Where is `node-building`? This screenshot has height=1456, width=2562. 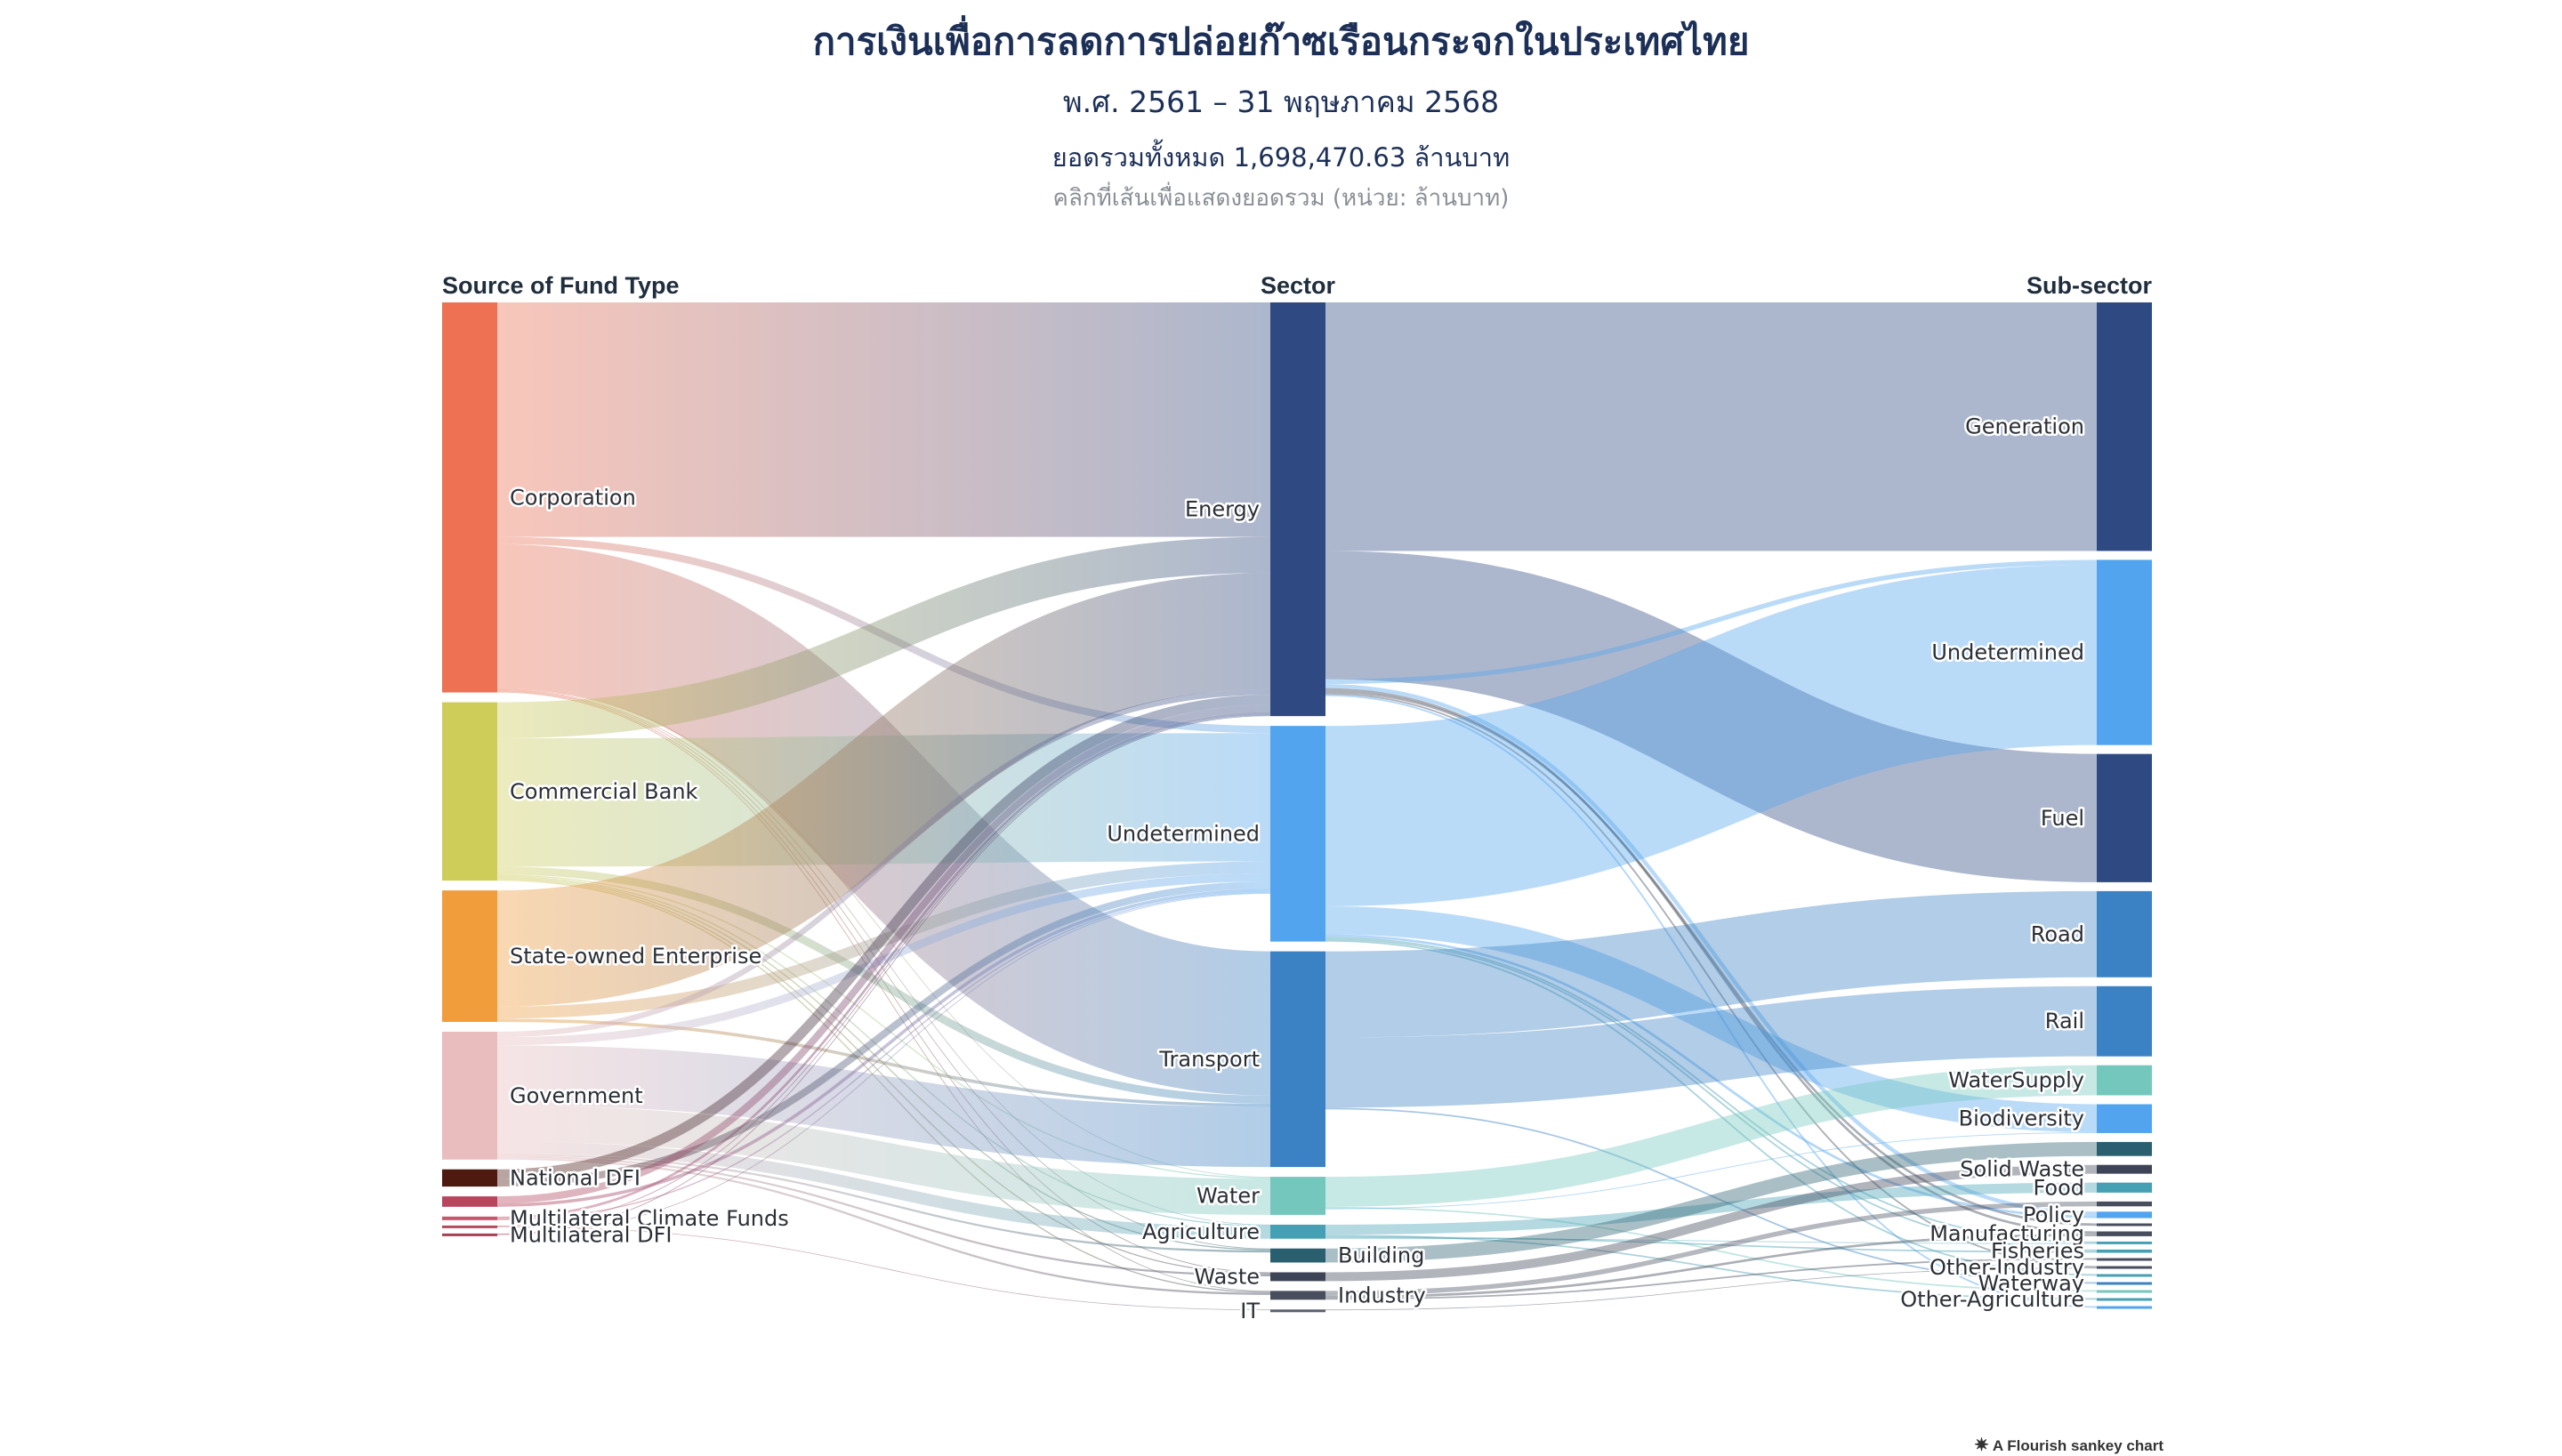 node-building is located at coordinates (1297, 1255).